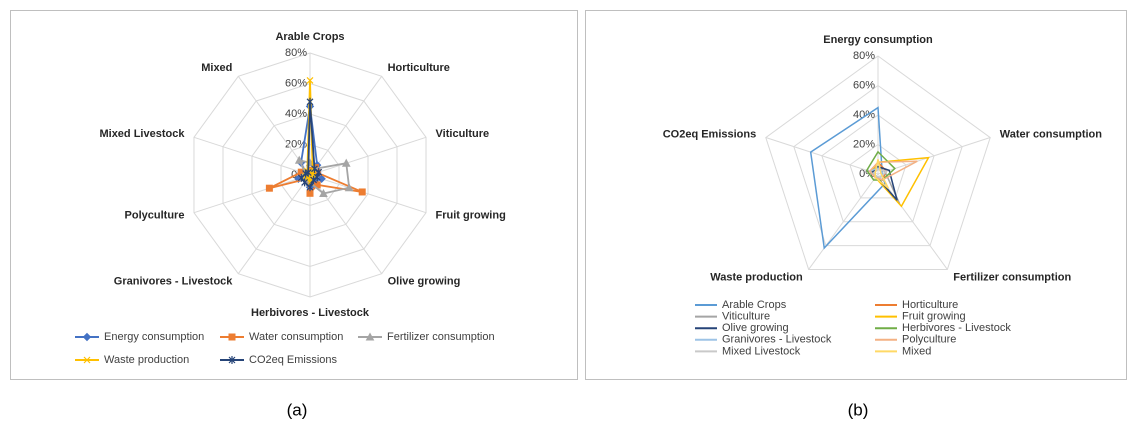  I want to click on legend-label: Mixed, so click(916, 351).